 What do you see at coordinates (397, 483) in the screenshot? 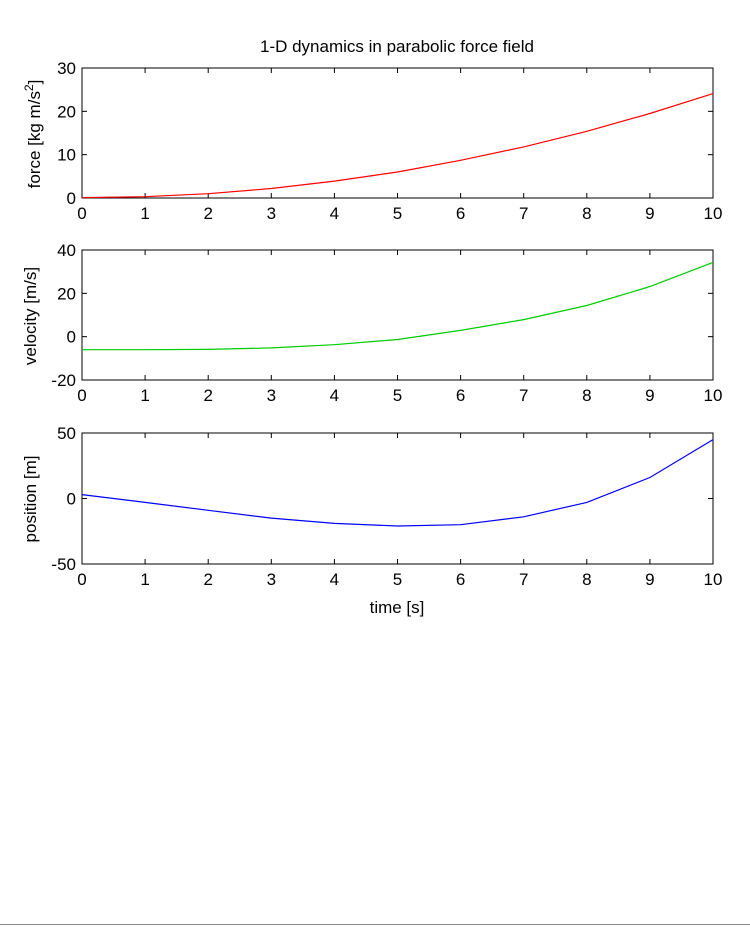
I see `position-series-line` at bounding box center [397, 483].